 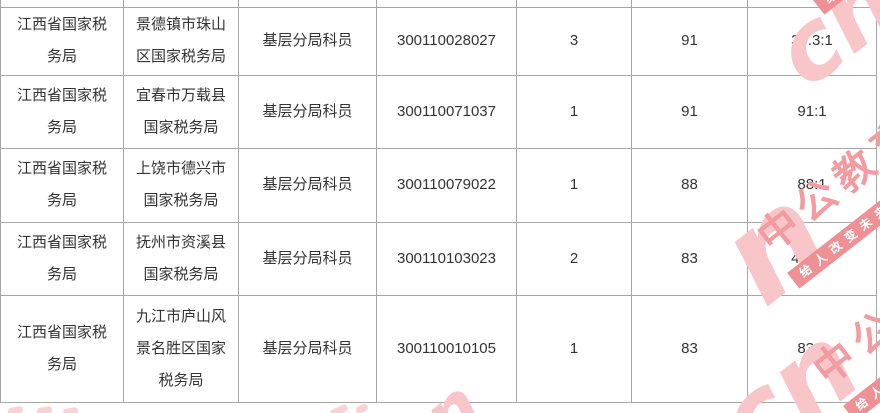 I want to click on cell-bureau: 宜春市万载县国家税务局, so click(x=181, y=111).